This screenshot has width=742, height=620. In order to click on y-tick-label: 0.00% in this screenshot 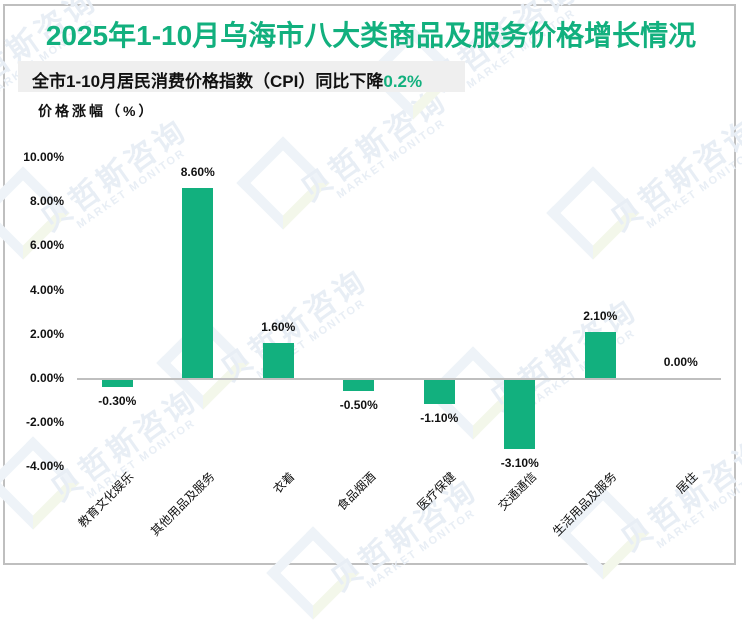, I will do `click(46, 378)`.